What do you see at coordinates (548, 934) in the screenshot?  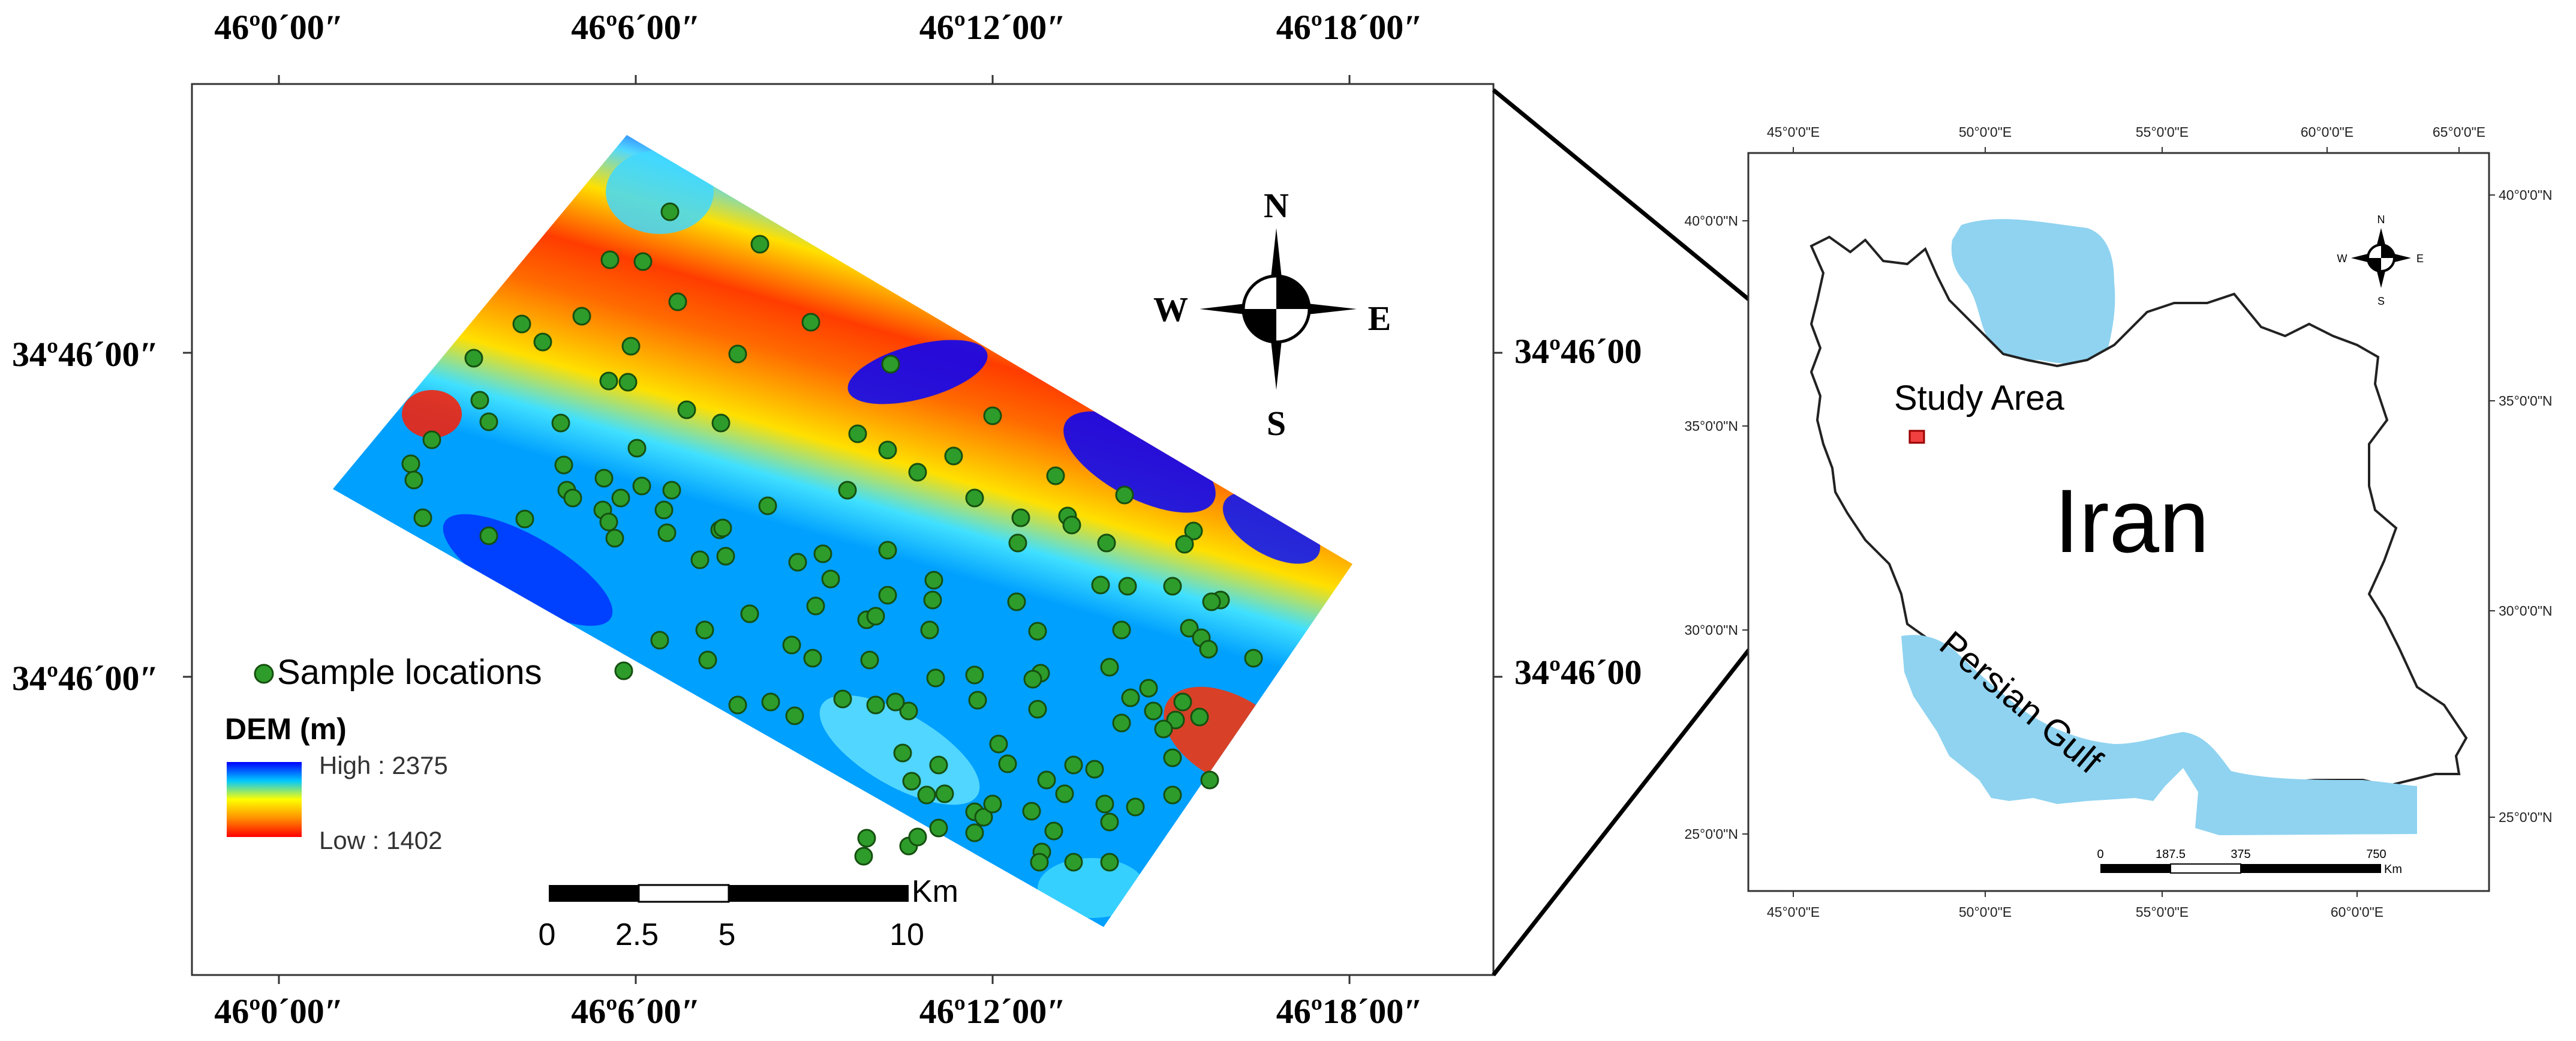 I see `scale-tick-0: 0` at bounding box center [548, 934].